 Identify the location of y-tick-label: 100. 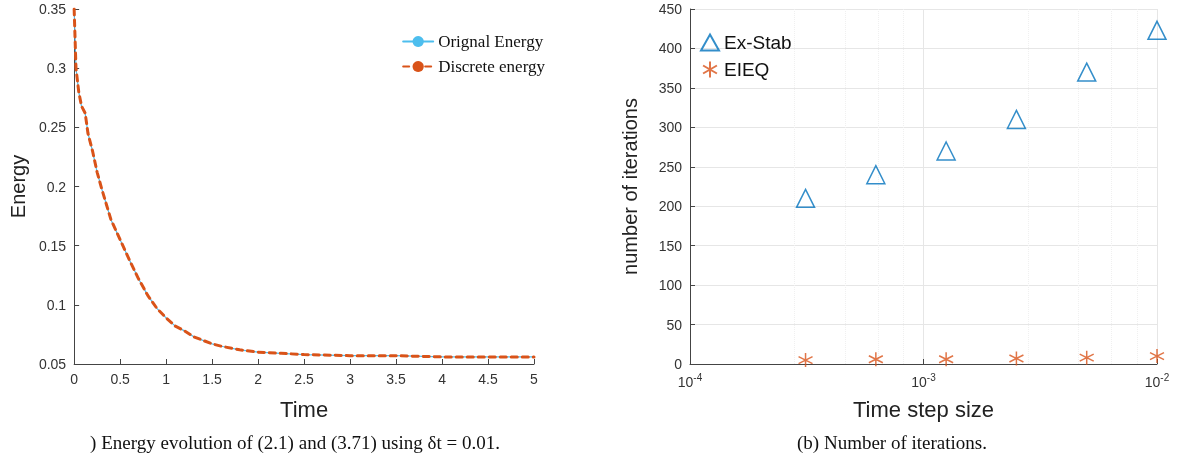
(670, 285).